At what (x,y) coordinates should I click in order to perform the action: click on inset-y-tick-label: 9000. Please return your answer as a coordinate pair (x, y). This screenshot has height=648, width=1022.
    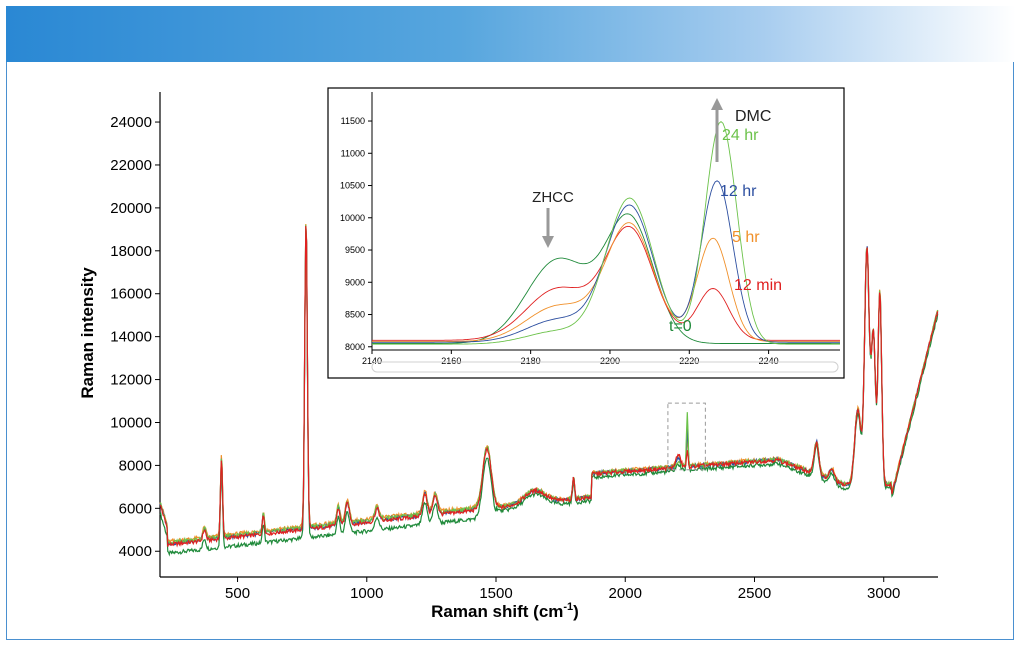
    Looking at the image, I should click on (355, 282).